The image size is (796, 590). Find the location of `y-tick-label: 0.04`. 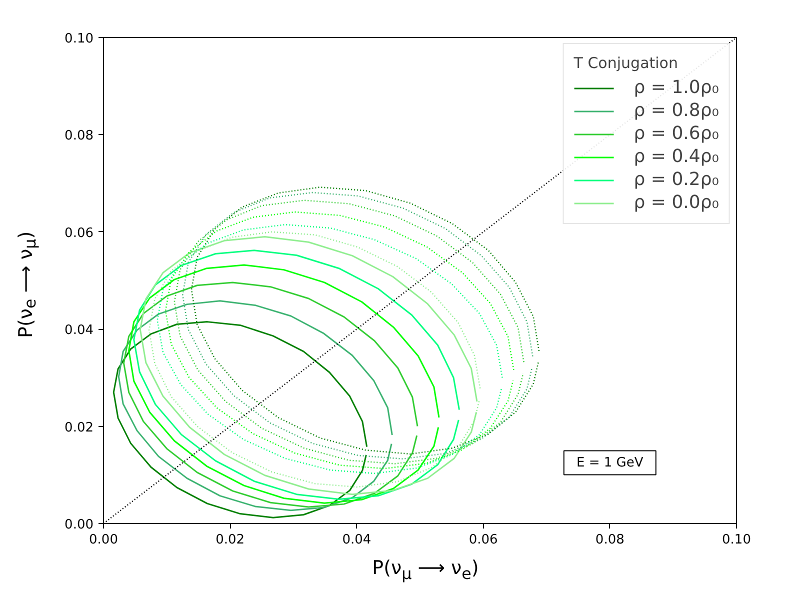

y-tick-label: 0.04 is located at coordinates (79, 330).